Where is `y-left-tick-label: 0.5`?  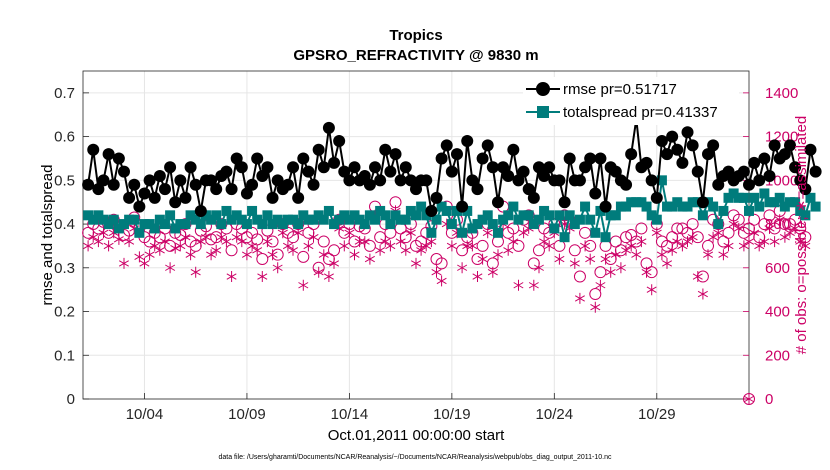
y-left-tick-label: 0.5 is located at coordinates (64, 180).